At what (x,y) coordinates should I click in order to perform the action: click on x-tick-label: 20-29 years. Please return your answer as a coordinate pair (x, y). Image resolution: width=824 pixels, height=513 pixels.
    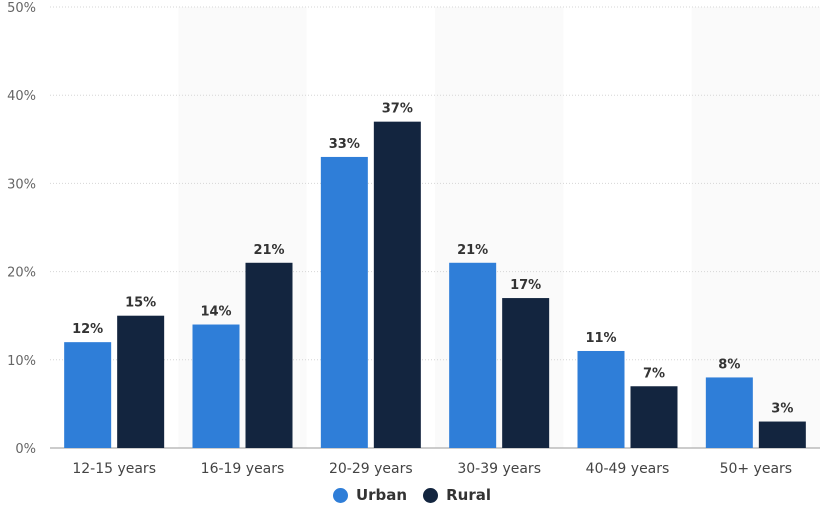
    Looking at the image, I should click on (371, 469).